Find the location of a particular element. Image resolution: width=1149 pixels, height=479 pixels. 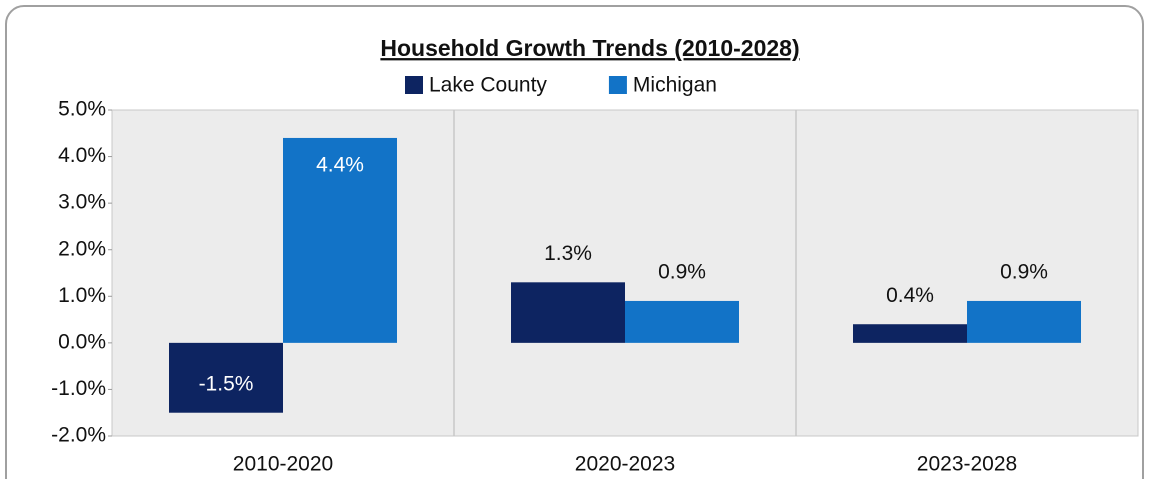

y-tick-label: -2.0% is located at coordinates (78, 435).